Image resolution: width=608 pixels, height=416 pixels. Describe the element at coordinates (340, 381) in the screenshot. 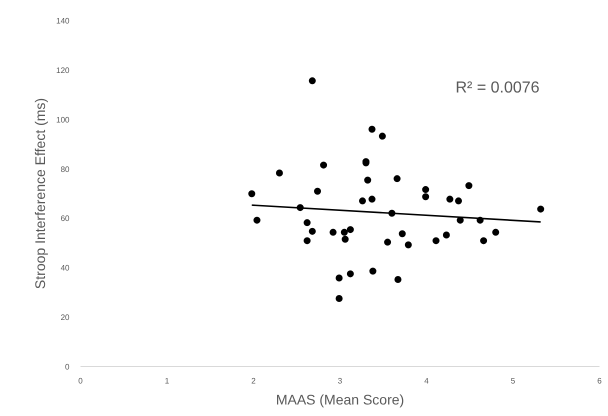

I see `x-tick-label: 3` at that location.